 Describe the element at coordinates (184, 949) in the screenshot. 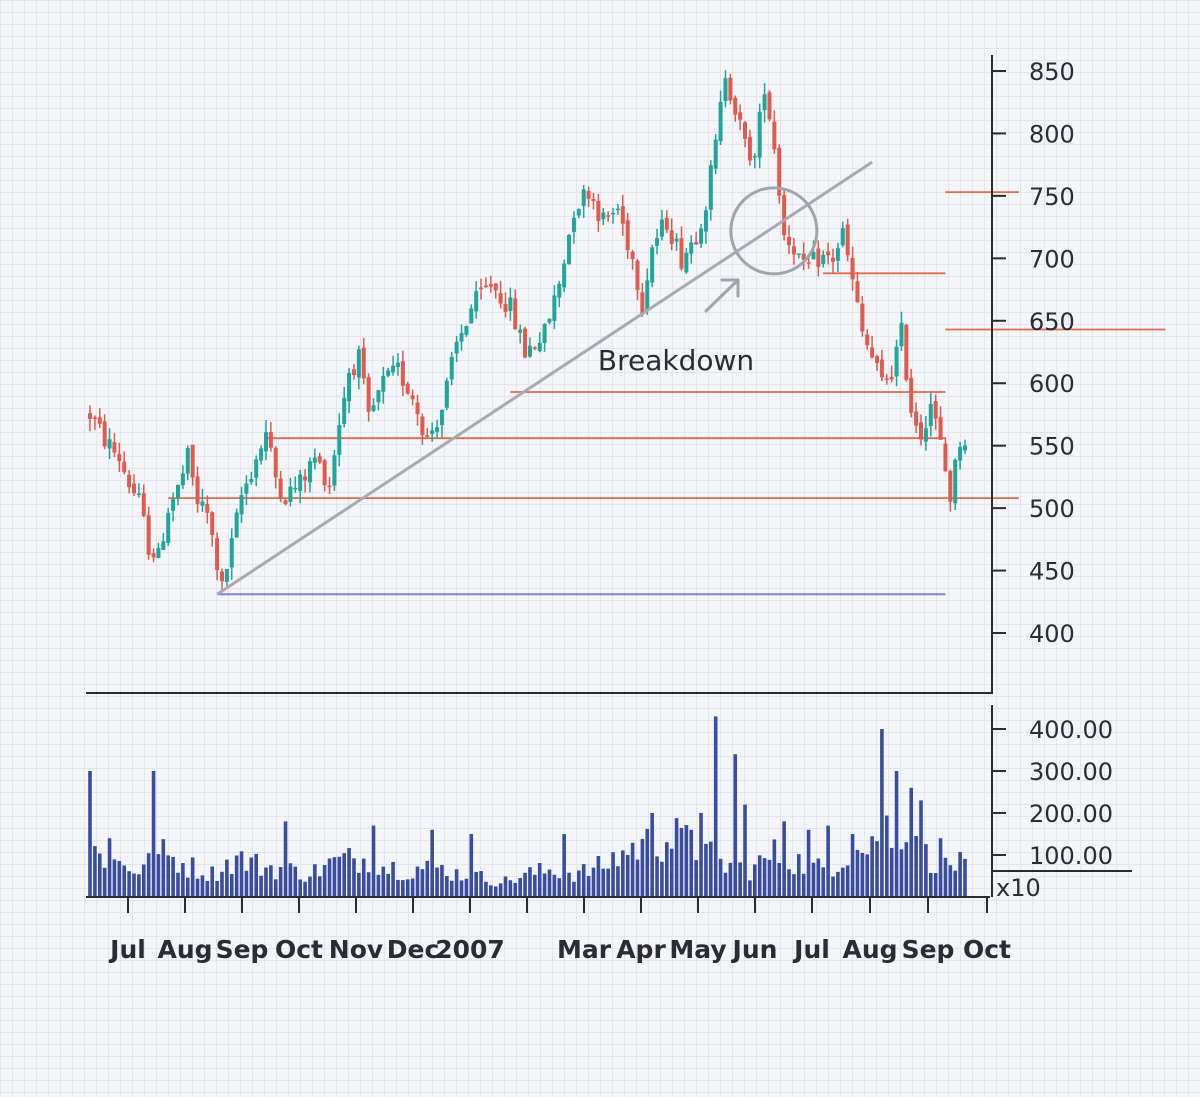

I see `time-tick-label: Aug` at that location.